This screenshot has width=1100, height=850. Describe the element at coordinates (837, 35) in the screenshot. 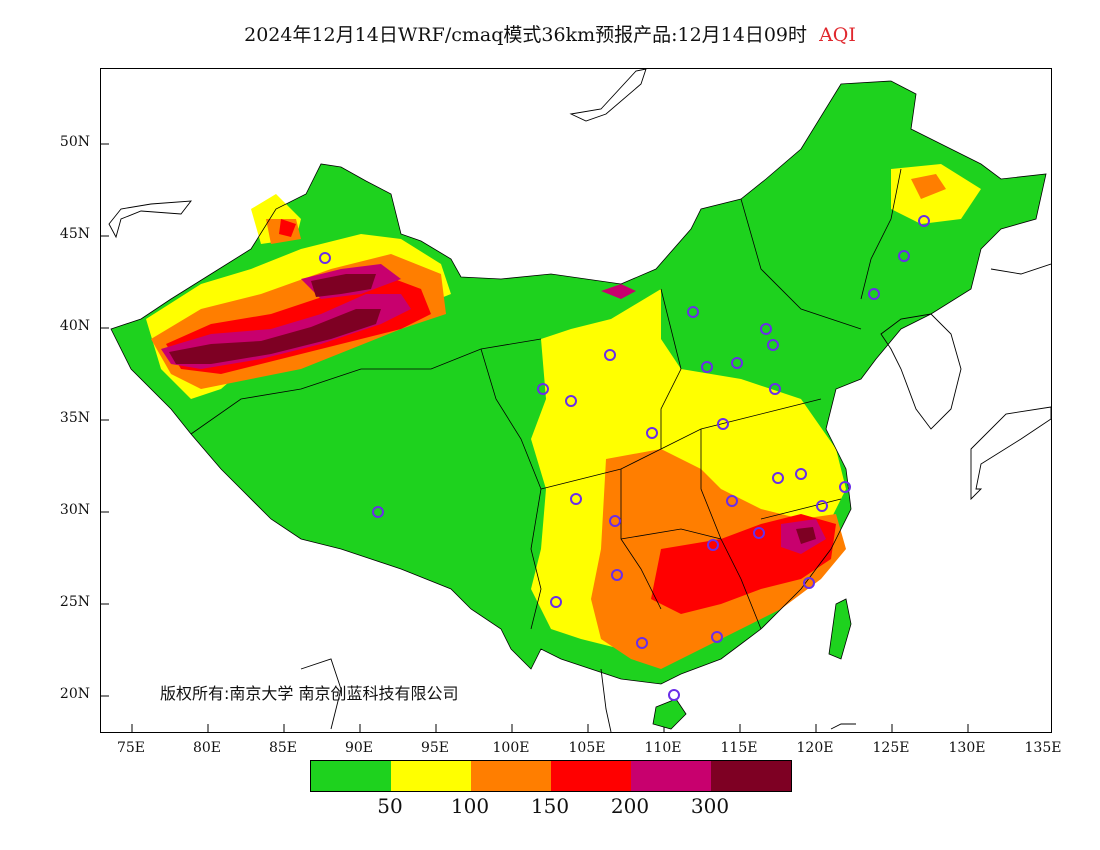

I see `title-variable: AQI` at that location.